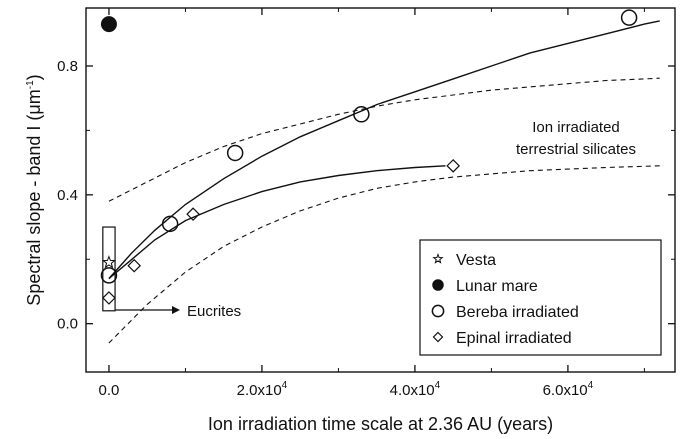 This screenshot has height=439, width=686. Describe the element at coordinates (576, 149) in the screenshot. I see `annotation-terrestrial-silicates: terrestrial silicates` at that location.